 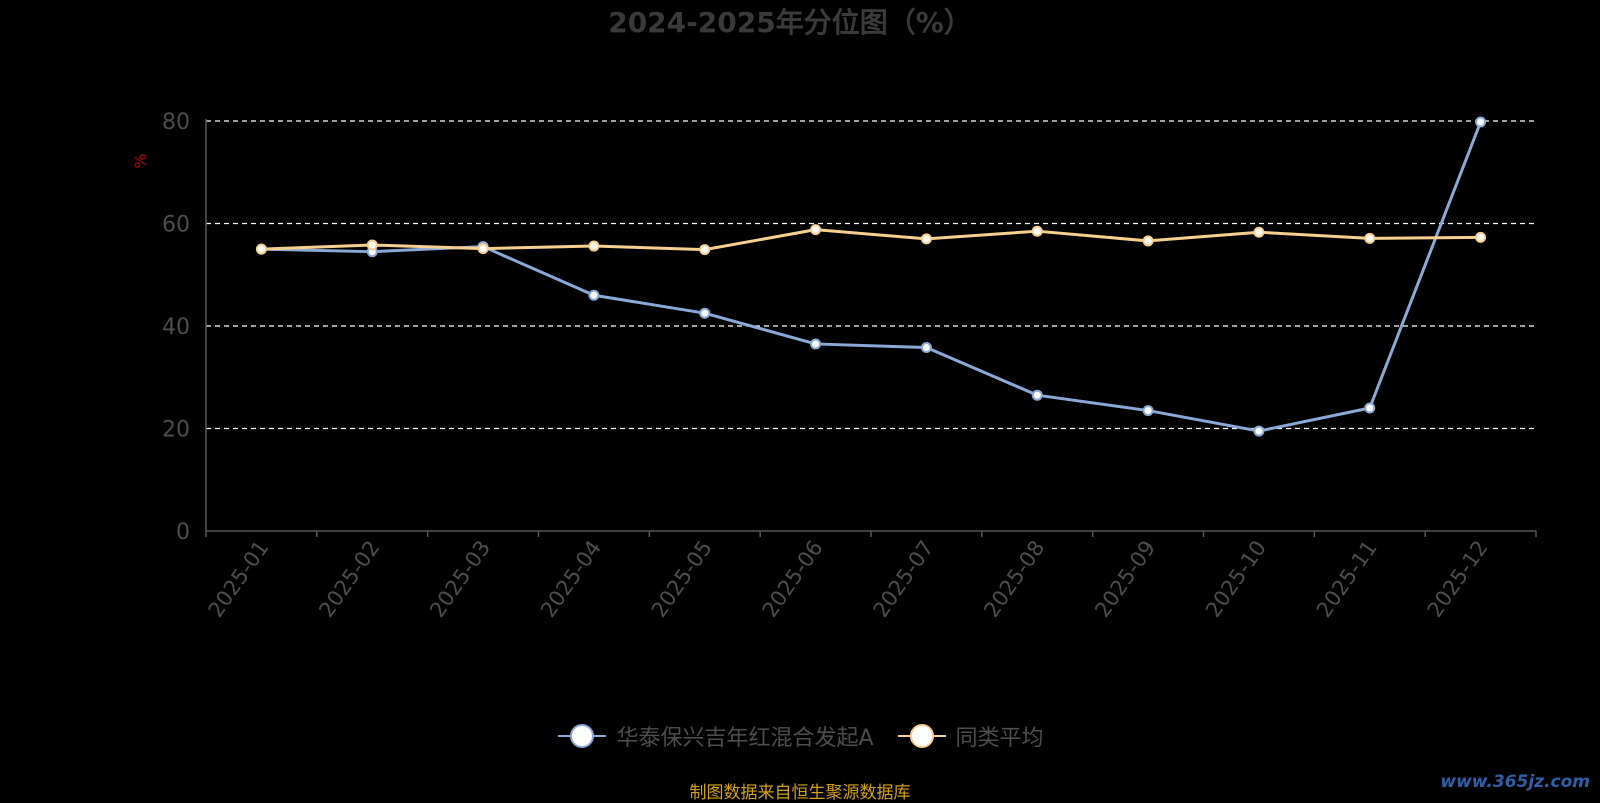 What do you see at coordinates (1458, 579) in the screenshot?
I see `x-tick-label: 2025-12` at bounding box center [1458, 579].